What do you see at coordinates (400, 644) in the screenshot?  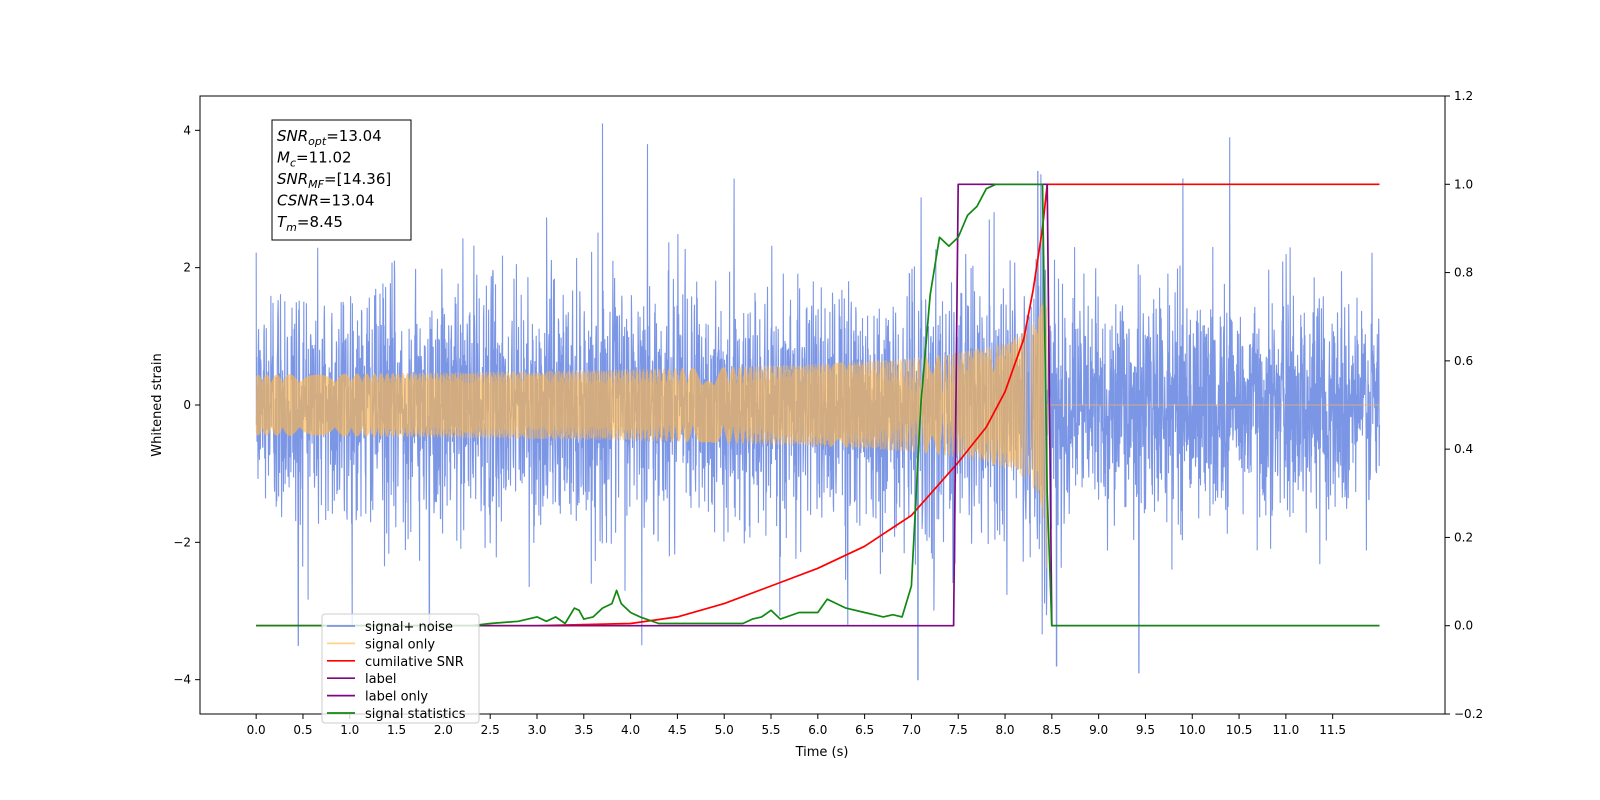 I see `legend-label: signal only` at bounding box center [400, 644].